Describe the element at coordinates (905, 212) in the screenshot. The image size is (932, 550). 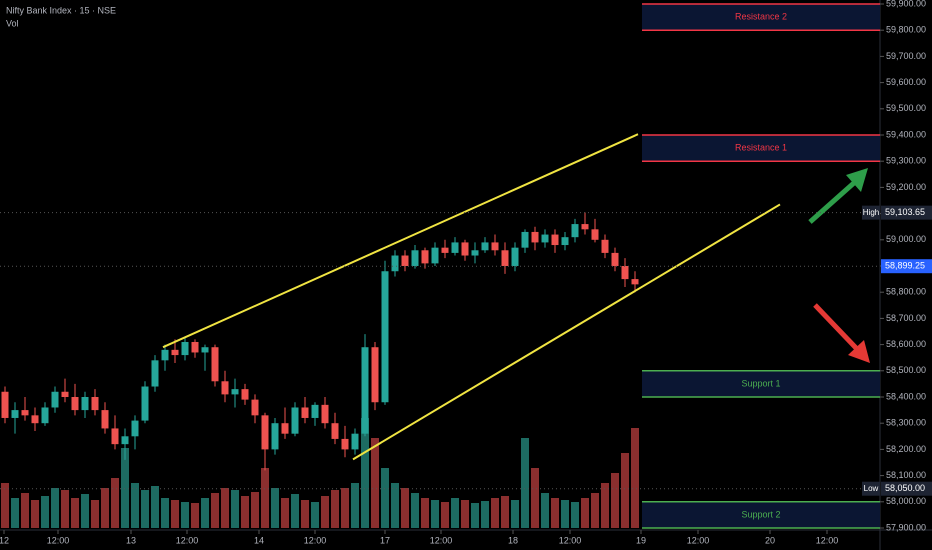
I see `price-label: 59,103.65` at that location.